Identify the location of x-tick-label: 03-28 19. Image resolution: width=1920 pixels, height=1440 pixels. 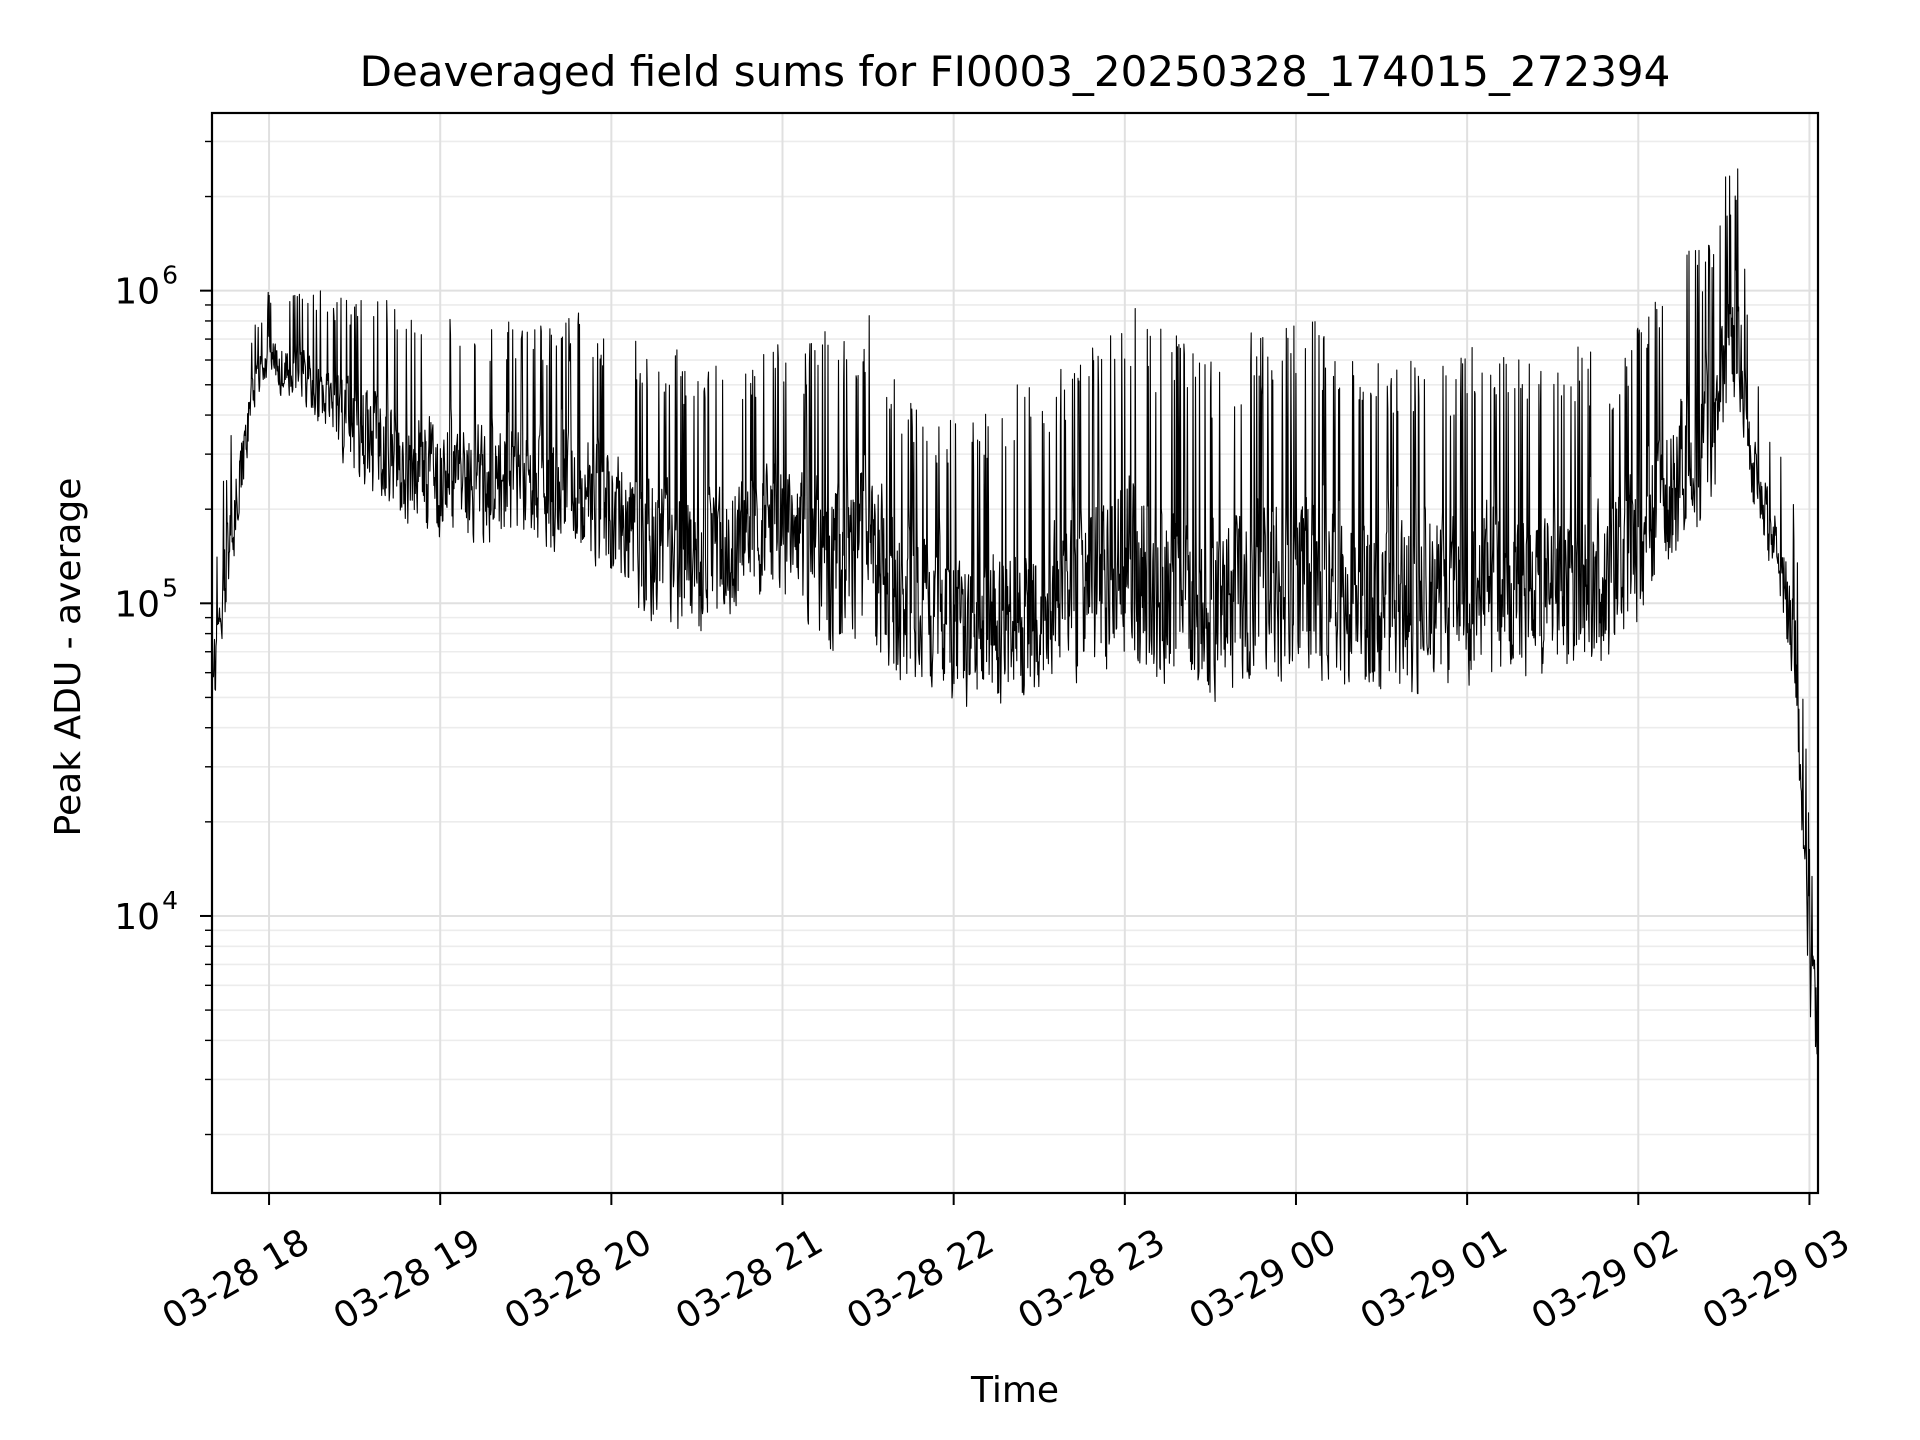
(407, 1279).